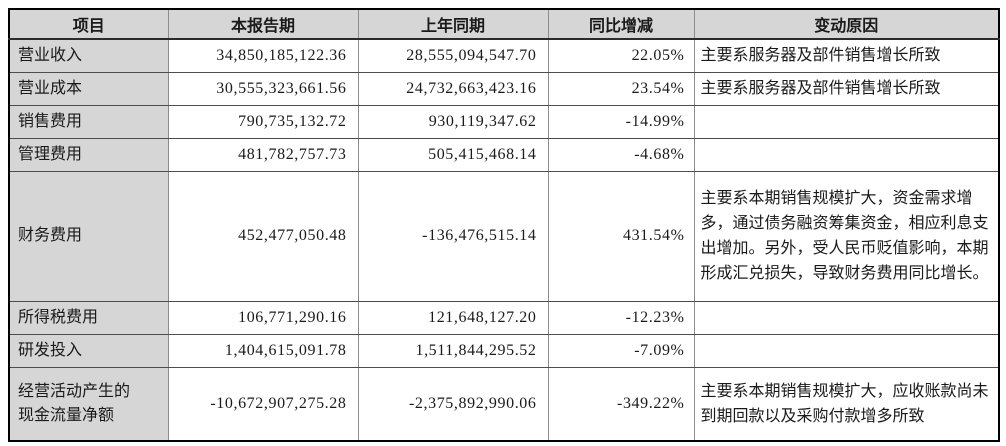 Image resolution: width=1006 pixels, height=446 pixels. I want to click on col-header-yoy-change: 同比增减, so click(621, 24).